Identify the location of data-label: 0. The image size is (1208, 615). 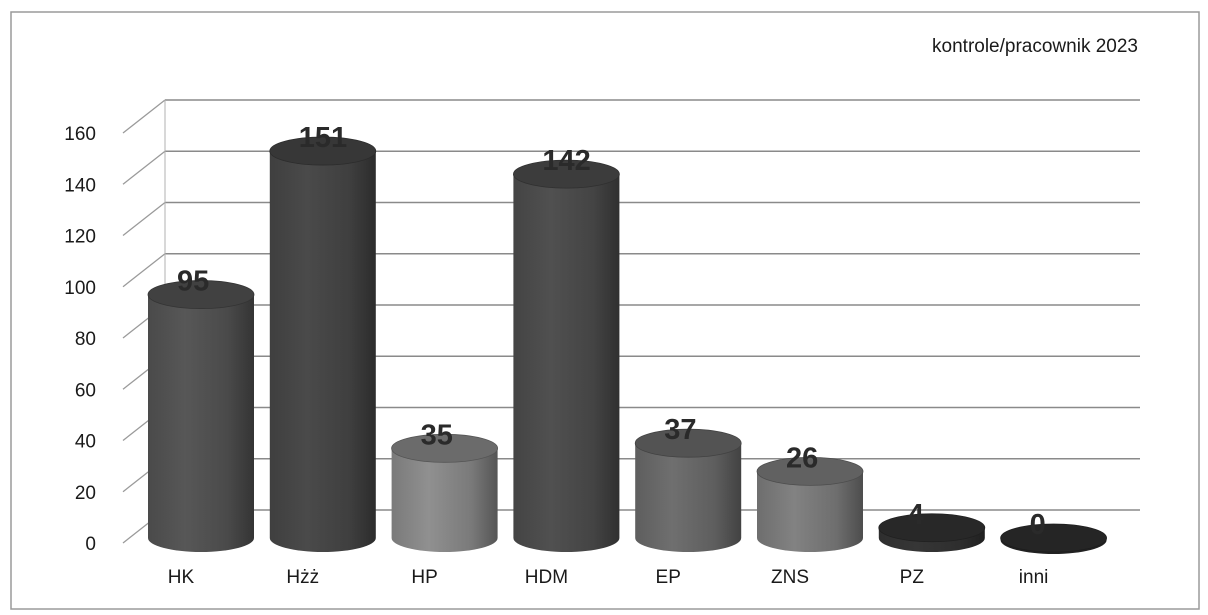
(1038, 525).